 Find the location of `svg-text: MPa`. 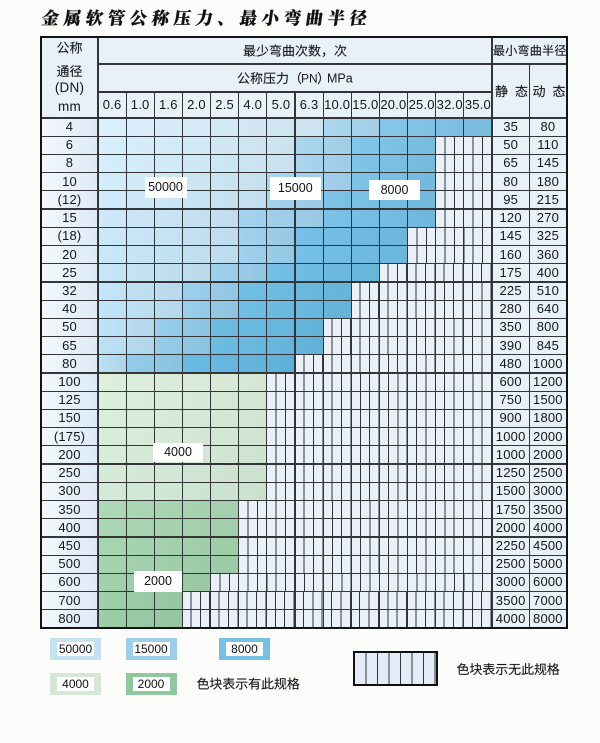

svg-text: MPa is located at coordinates (340, 79).